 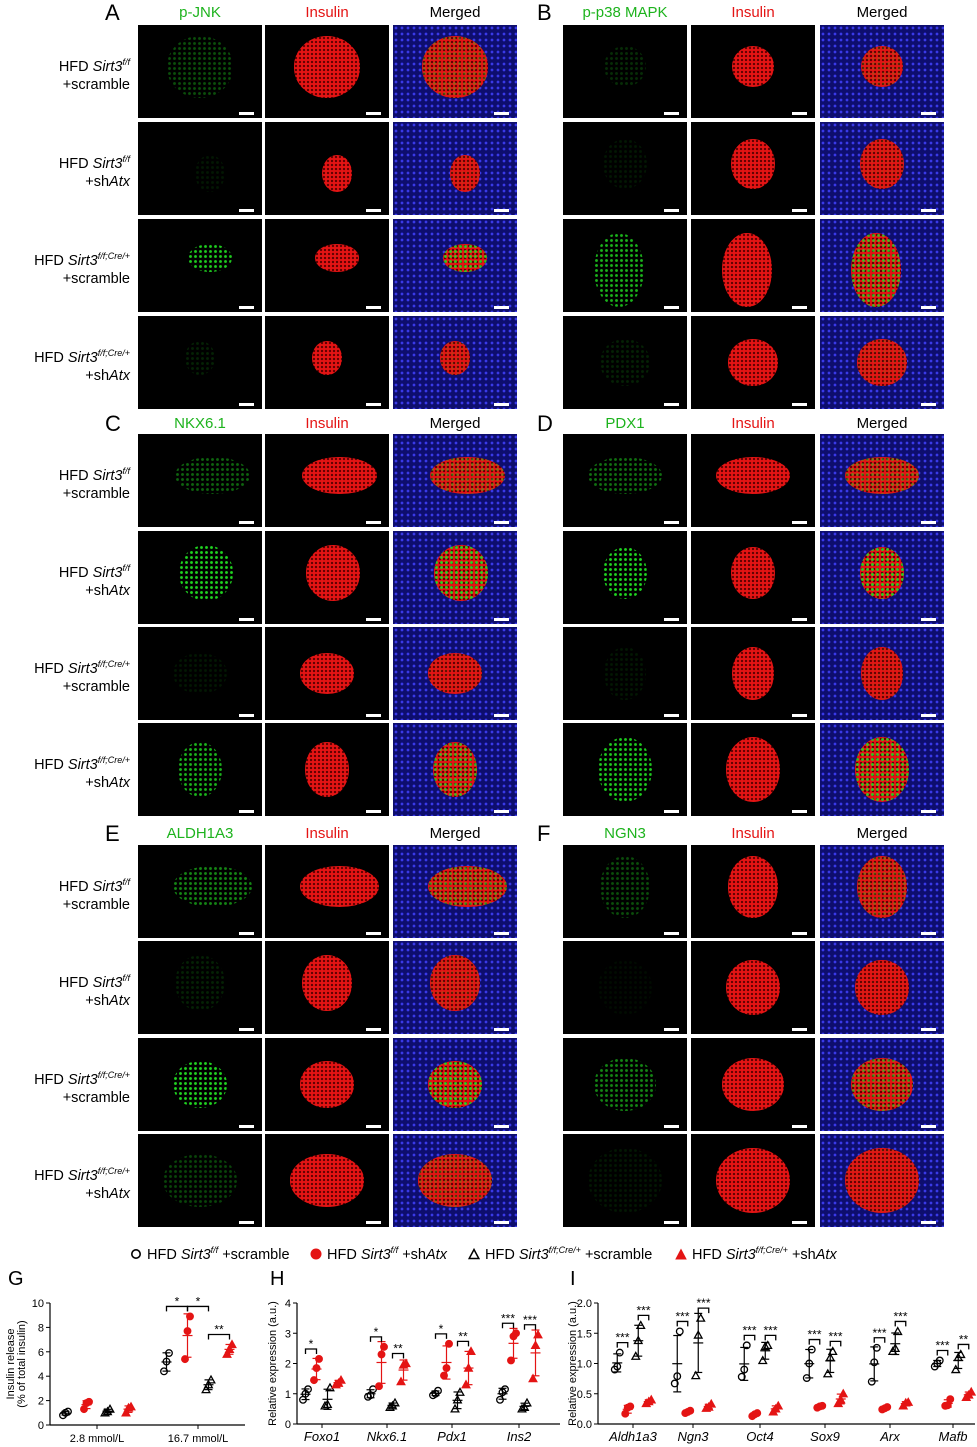 I want to click on y-tick-label: 2.0, so click(x=584, y=1304).